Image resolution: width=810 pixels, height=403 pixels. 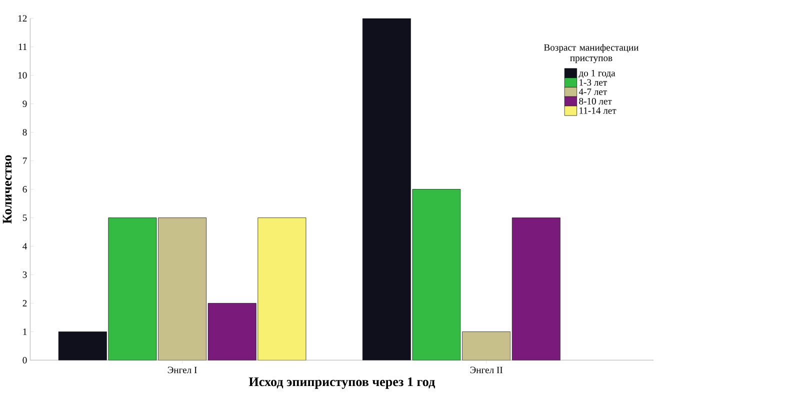 I want to click on y-tick-label: 7, so click(x=25, y=161).